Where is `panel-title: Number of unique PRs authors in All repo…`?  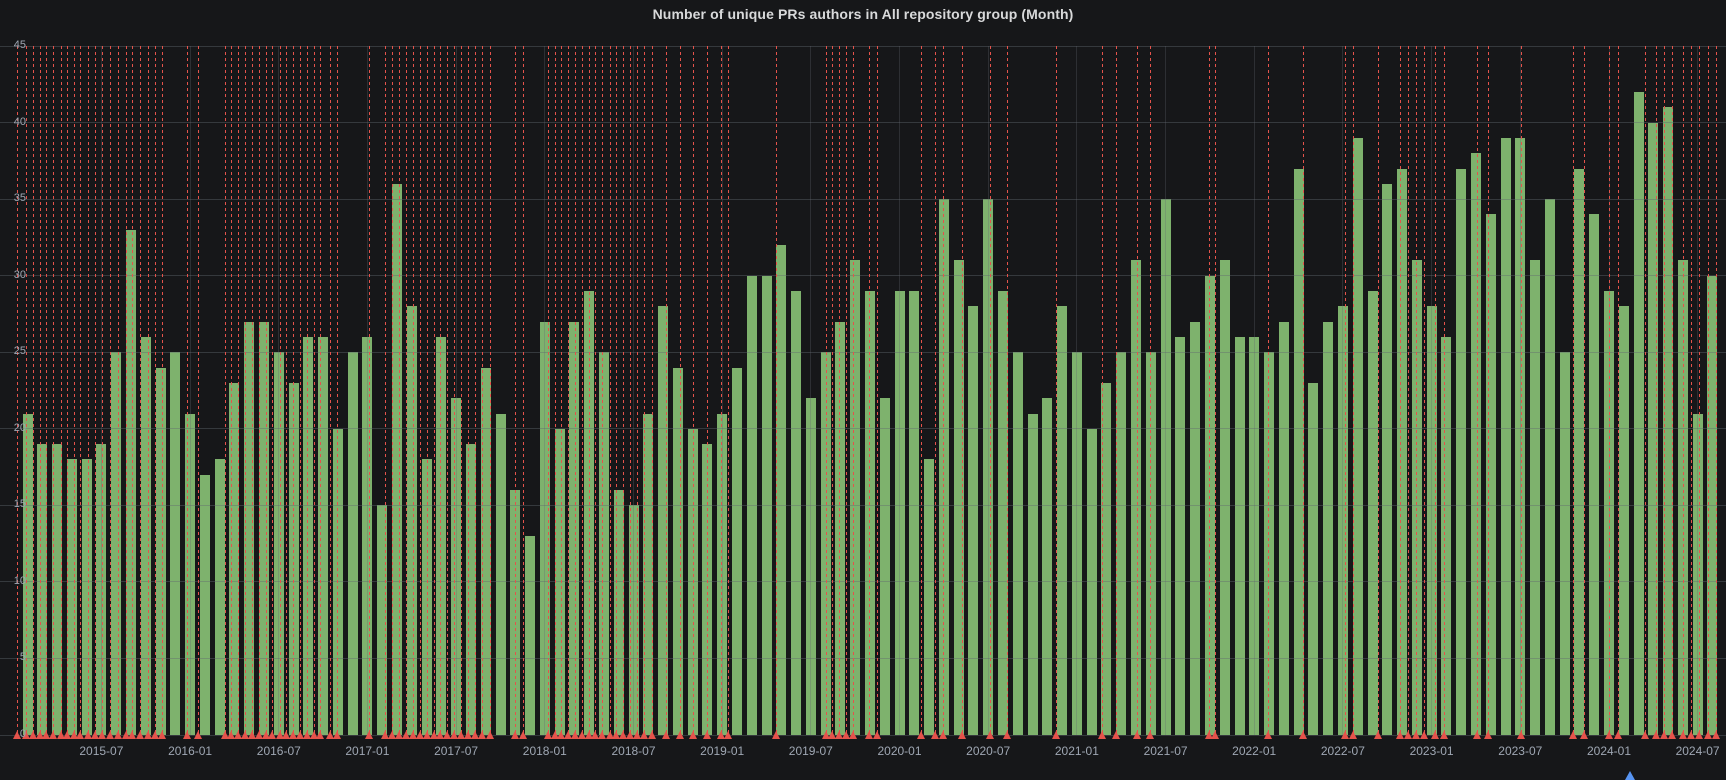
panel-title: Number of unique PRs authors in All repo… is located at coordinates (863, 14).